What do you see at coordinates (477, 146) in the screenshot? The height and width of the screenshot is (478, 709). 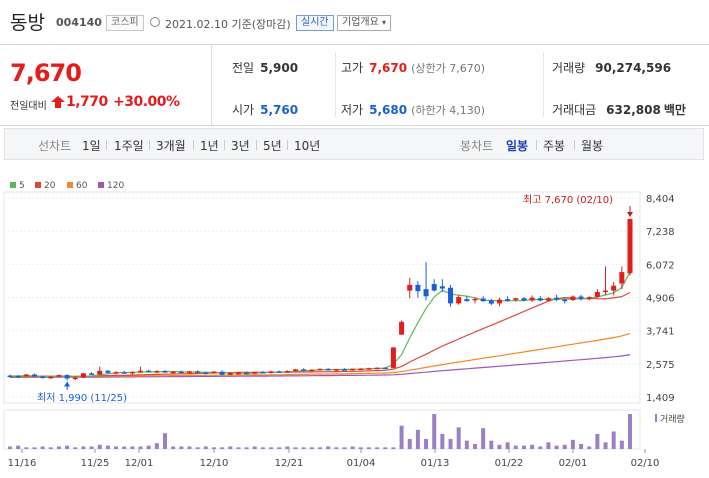 I see `tab-candle-chart: 봉차트` at bounding box center [477, 146].